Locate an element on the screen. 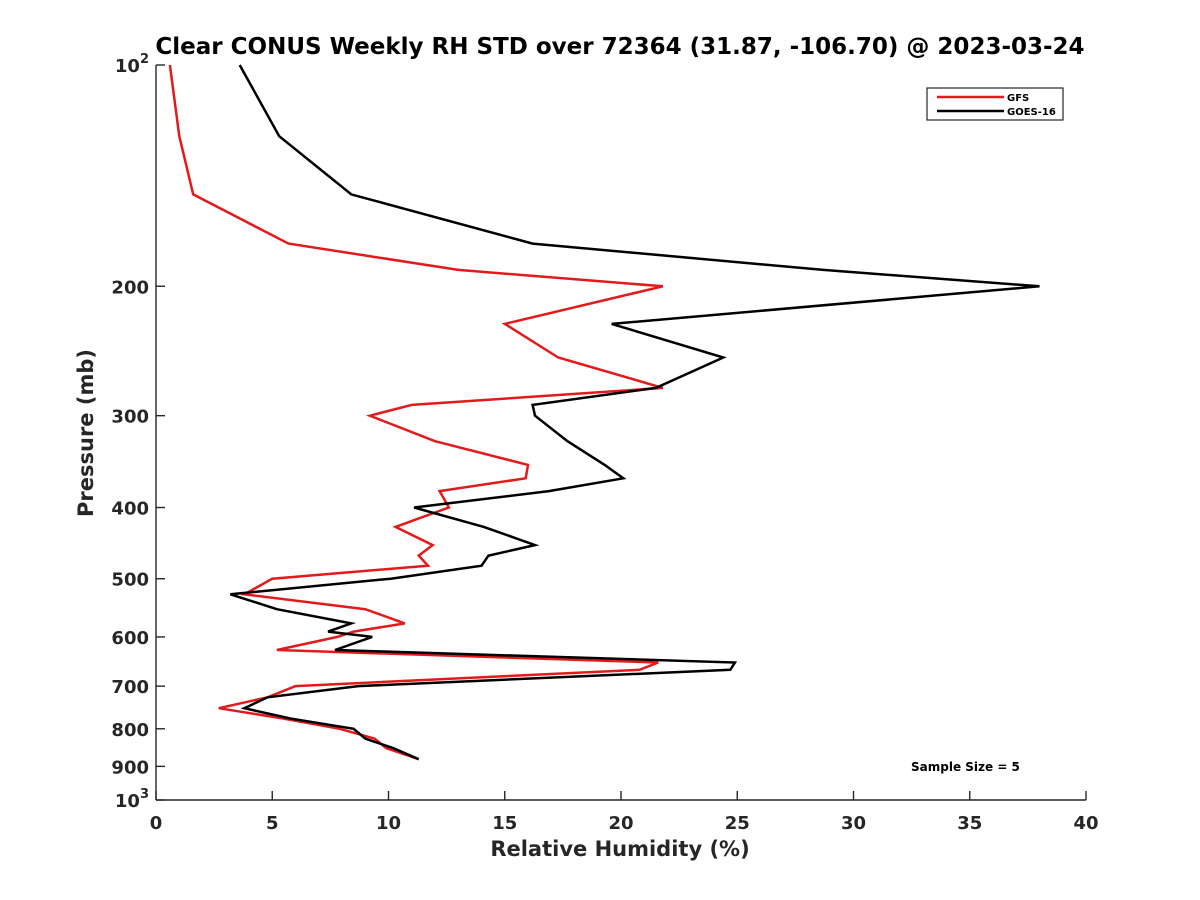  y-tick-label: 10³ is located at coordinates (132, 799).